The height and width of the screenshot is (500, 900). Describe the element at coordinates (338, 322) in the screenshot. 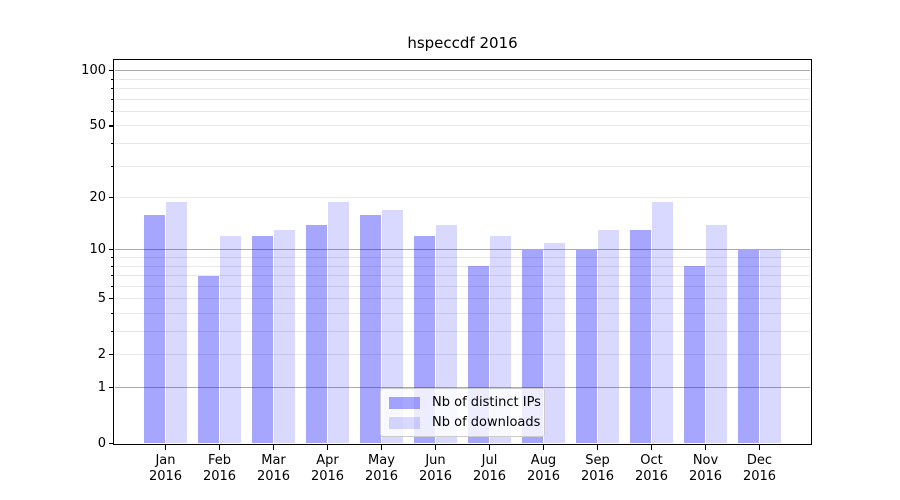

I see `bar-apr-downloads` at that location.